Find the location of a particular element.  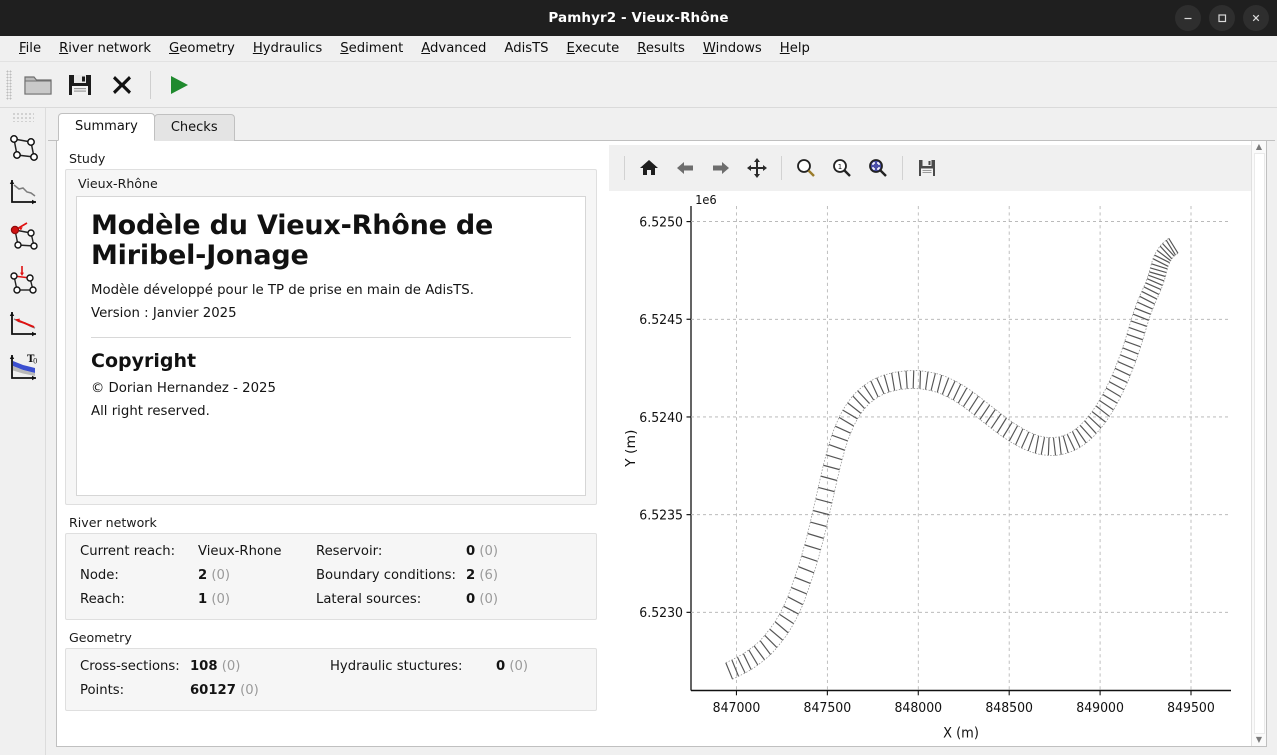

tab-summary: Summary is located at coordinates (106, 127).